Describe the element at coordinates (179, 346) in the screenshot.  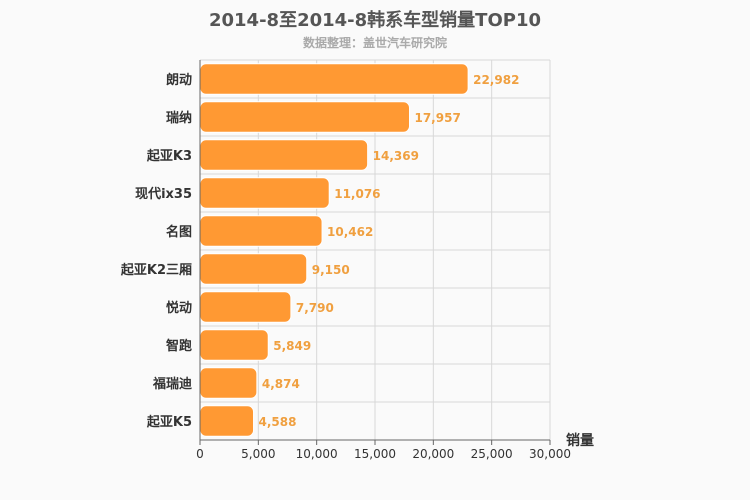
I see `category-label: 智跑` at that location.